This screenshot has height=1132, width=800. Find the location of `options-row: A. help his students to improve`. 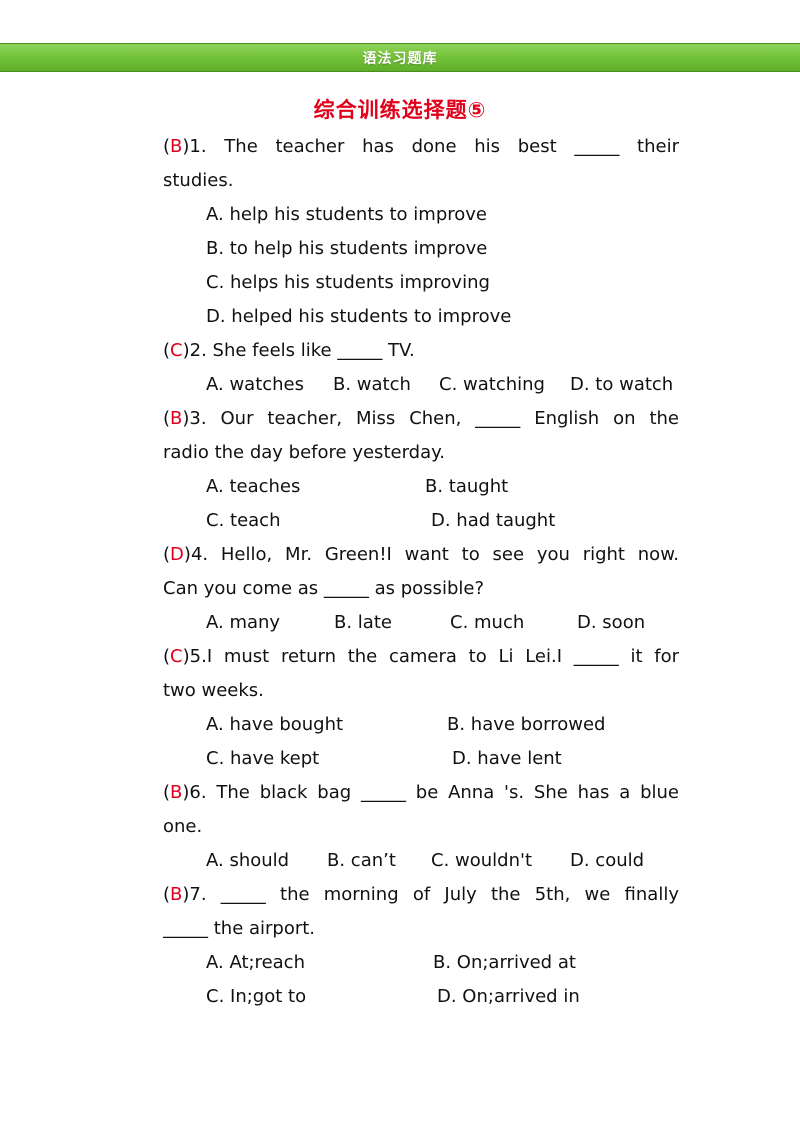

options-row: A. help his students to improve is located at coordinates (421, 215).